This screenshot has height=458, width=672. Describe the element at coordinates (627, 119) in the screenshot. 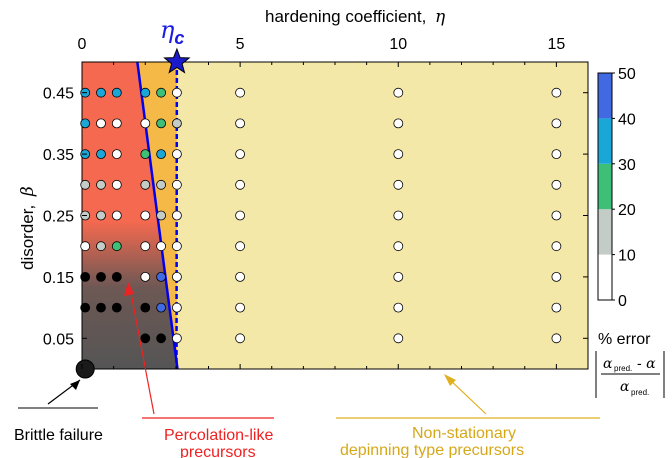

I see `colorbar-tick-label: 40` at that location.